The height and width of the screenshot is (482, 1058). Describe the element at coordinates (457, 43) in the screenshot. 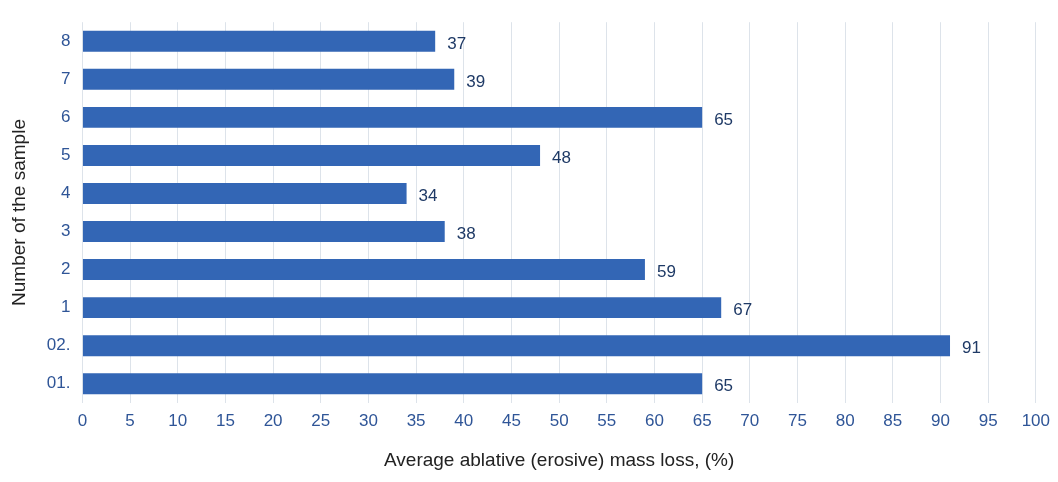

I see `data-label: 37` at that location.